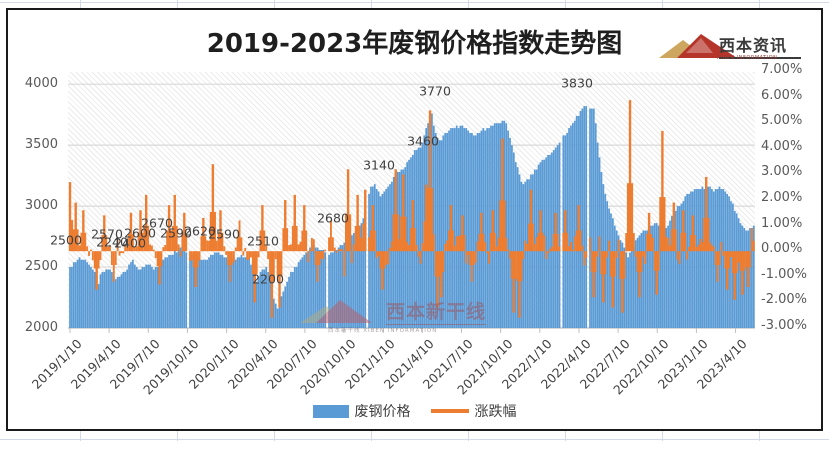 The width and height of the screenshot is (829, 451). What do you see at coordinates (449, 411) in the screenshot?
I see `legend-change-line` at bounding box center [449, 411].